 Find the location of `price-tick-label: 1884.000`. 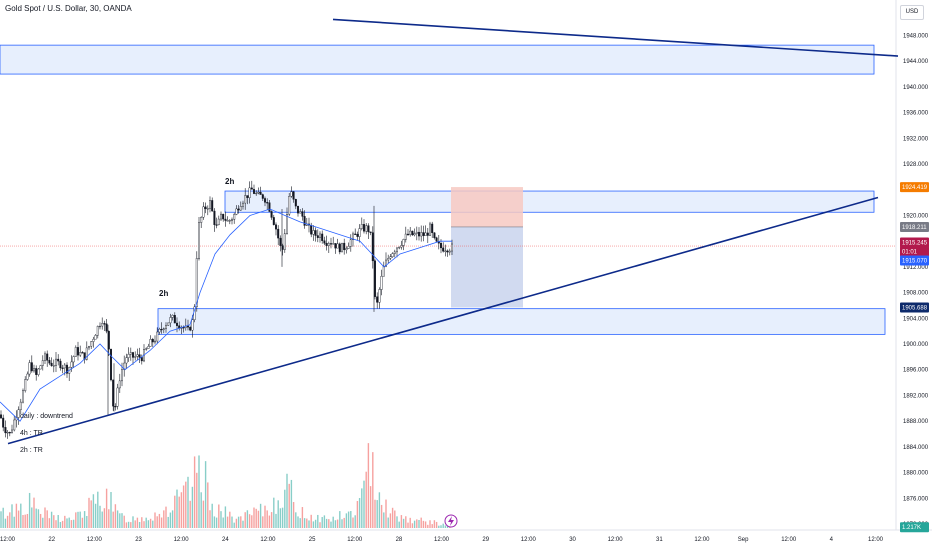

price-tick-label: 1884.000 is located at coordinates (916, 448).